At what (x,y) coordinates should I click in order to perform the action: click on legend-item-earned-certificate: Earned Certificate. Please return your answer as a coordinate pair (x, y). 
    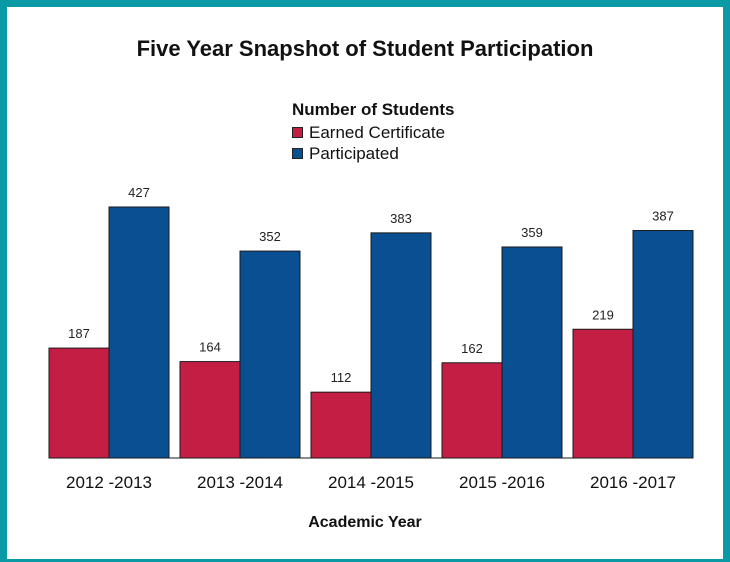
    Looking at the image, I should click on (373, 132).